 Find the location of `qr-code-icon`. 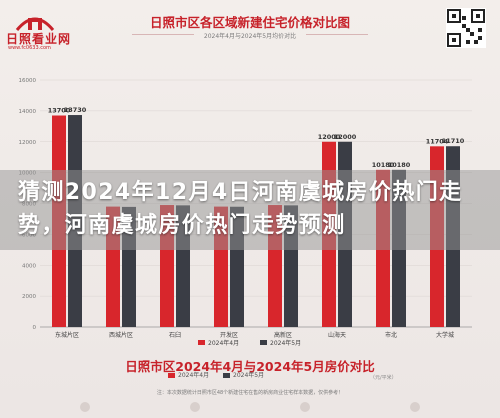

qr-code-icon is located at coordinates (466, 28).